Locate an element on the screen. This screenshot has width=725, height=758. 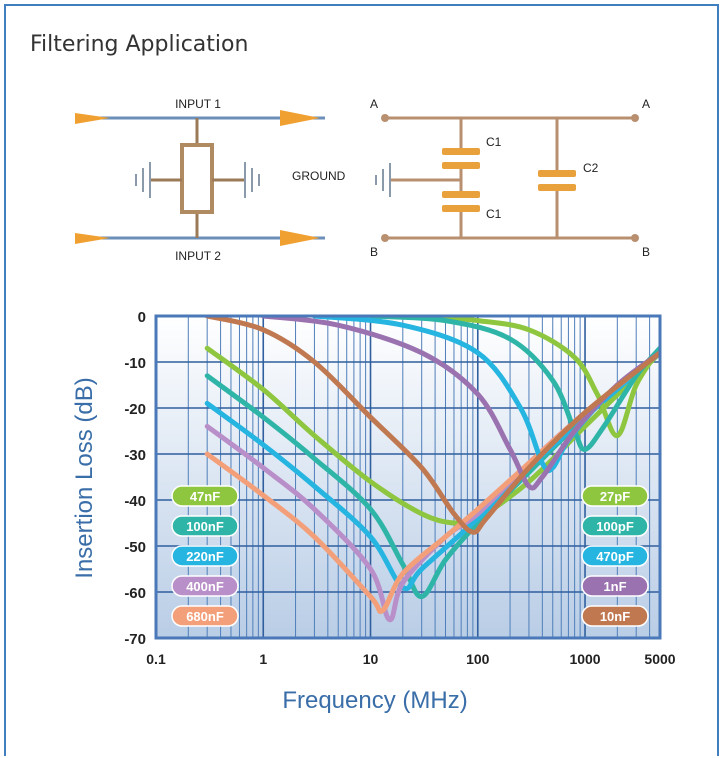
y-tick-label: -20 is located at coordinates (135, 409).